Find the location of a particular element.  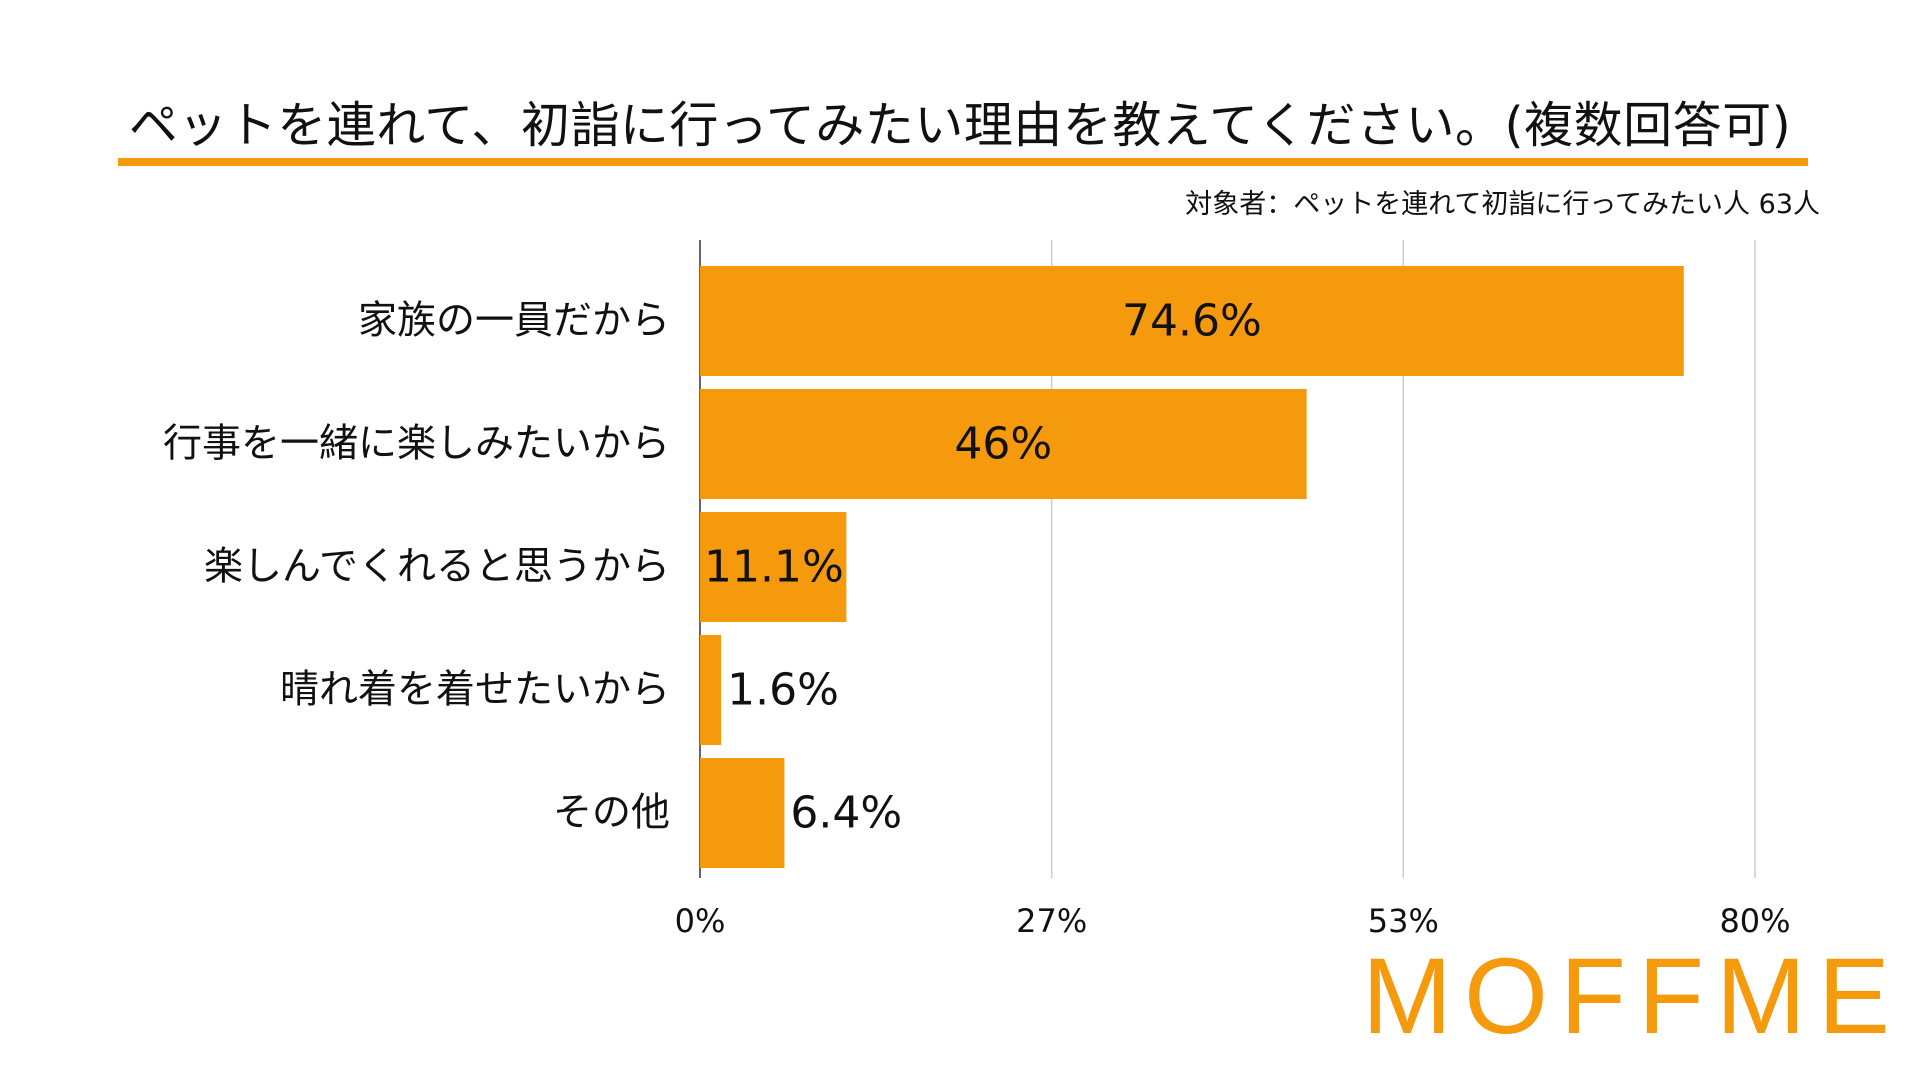

category-label: 楽しんでくれると思うから is located at coordinates (437, 567).